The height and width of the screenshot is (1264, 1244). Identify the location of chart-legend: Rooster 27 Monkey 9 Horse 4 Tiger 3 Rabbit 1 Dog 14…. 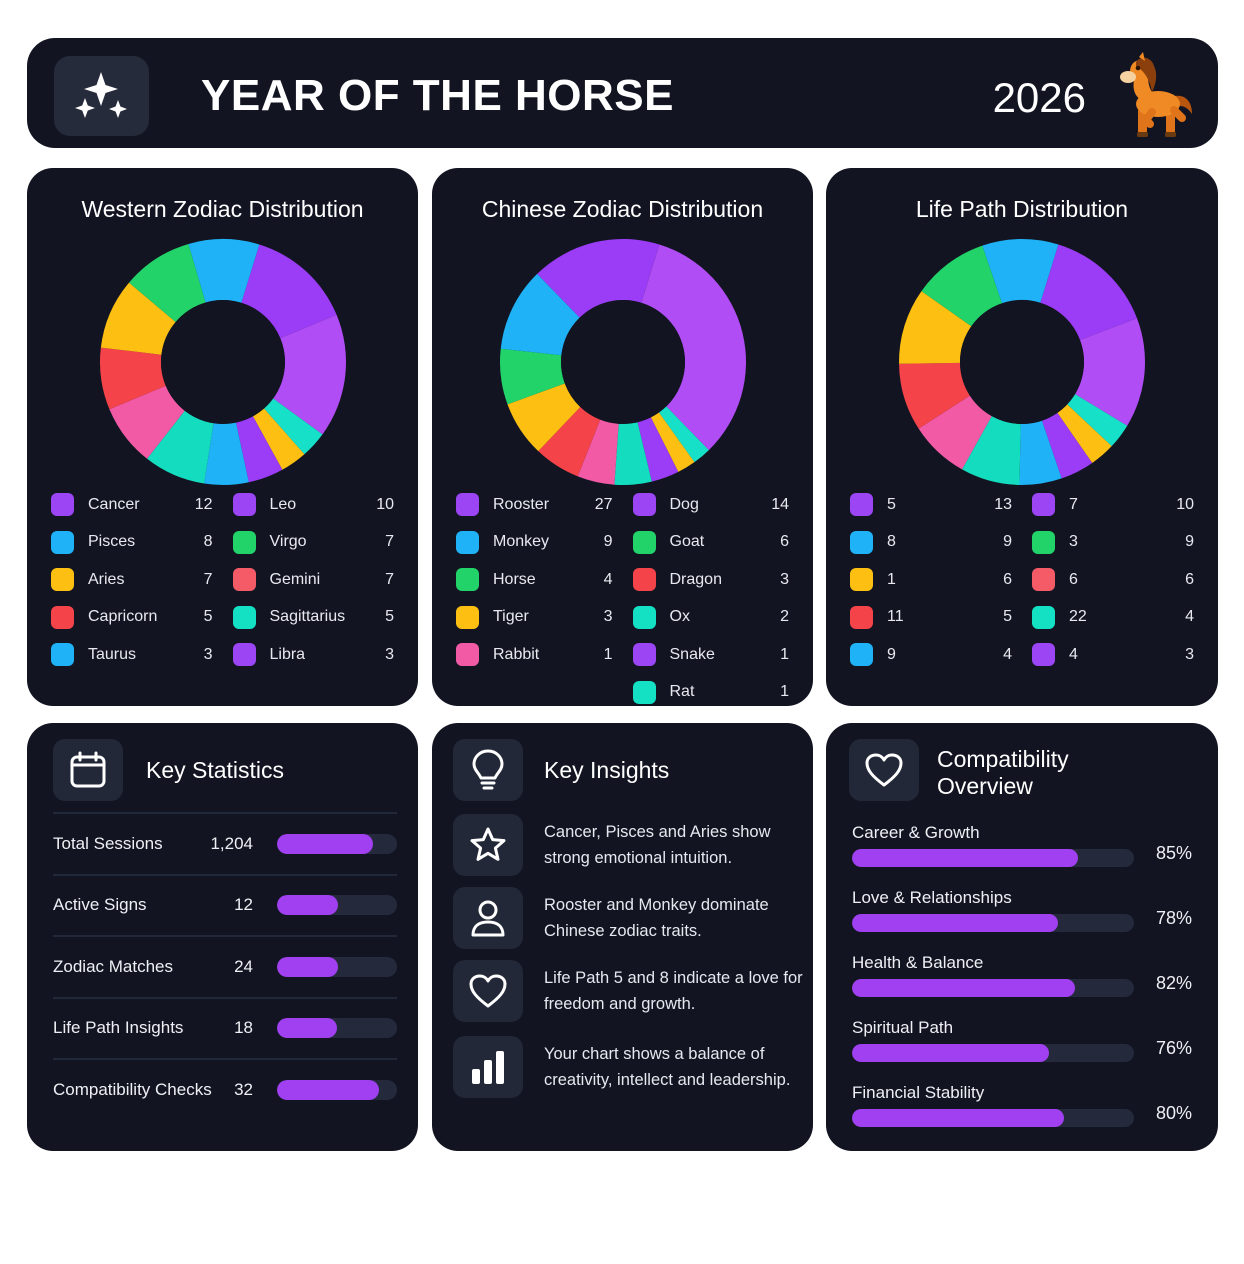
(622, 598).